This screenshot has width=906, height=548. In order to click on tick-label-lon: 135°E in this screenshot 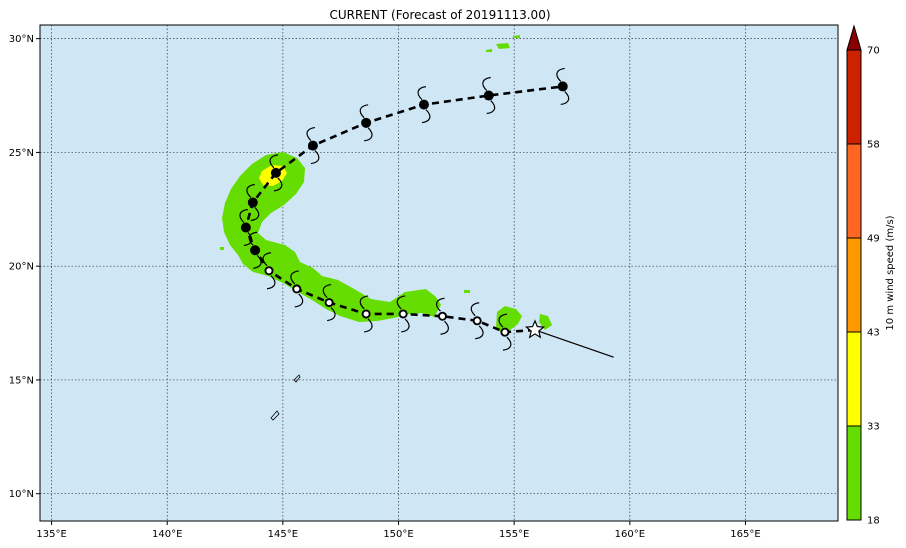, I will do `click(51, 534)`.